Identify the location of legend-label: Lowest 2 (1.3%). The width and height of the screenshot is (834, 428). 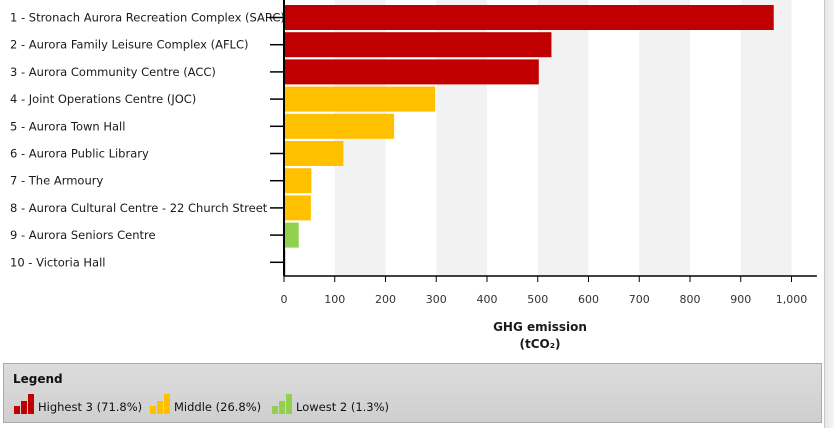
(343, 407).